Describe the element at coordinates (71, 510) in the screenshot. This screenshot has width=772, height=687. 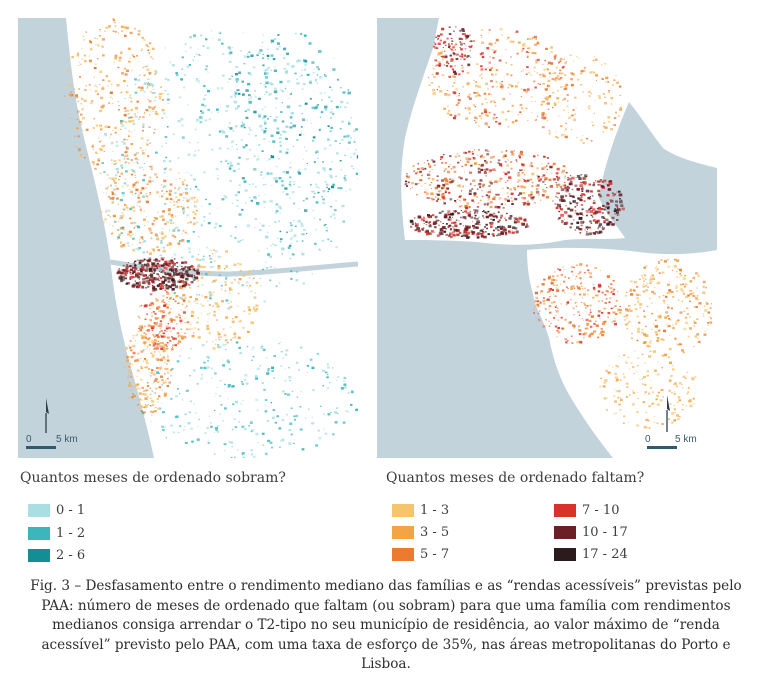
I see `legend-label: 0 - 1` at that location.